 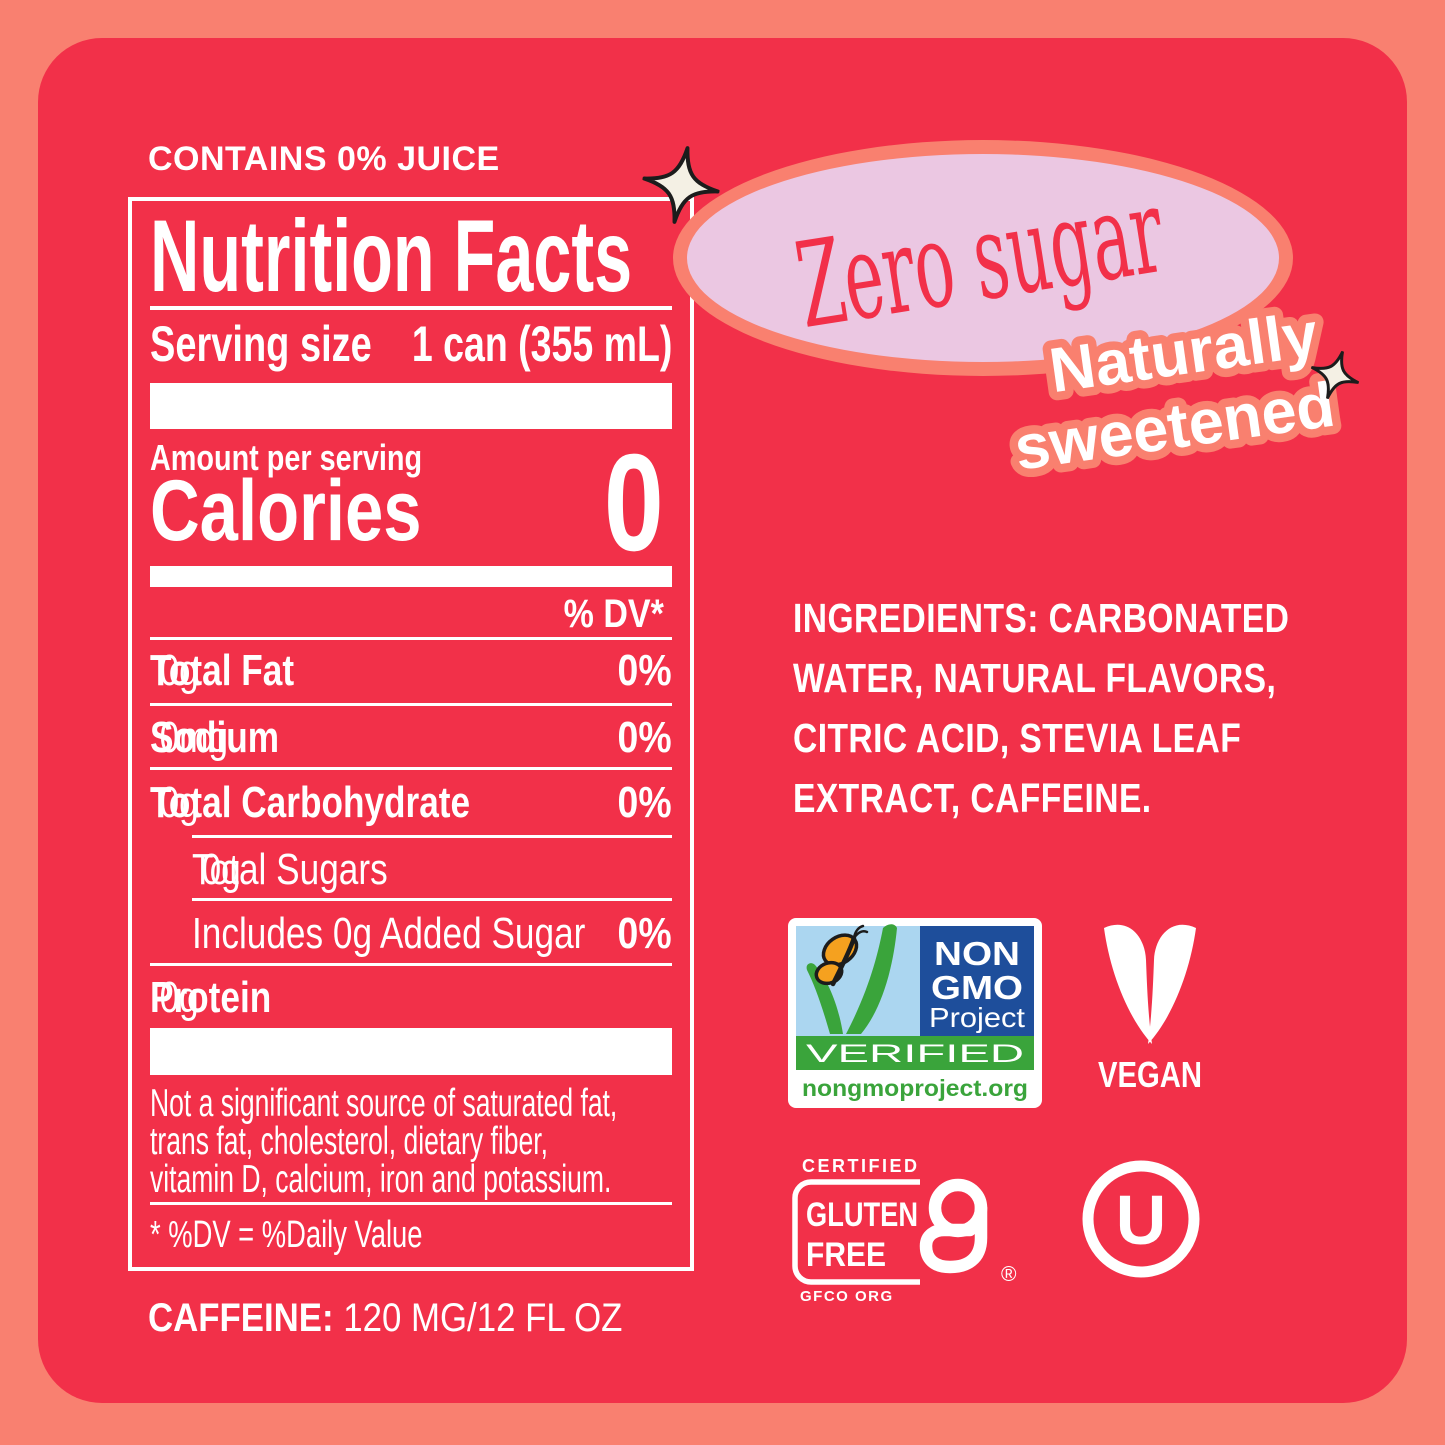 What do you see at coordinates (541, 344) in the screenshot?
I see `serving-size-value: 1 can (355 mL)` at bounding box center [541, 344].